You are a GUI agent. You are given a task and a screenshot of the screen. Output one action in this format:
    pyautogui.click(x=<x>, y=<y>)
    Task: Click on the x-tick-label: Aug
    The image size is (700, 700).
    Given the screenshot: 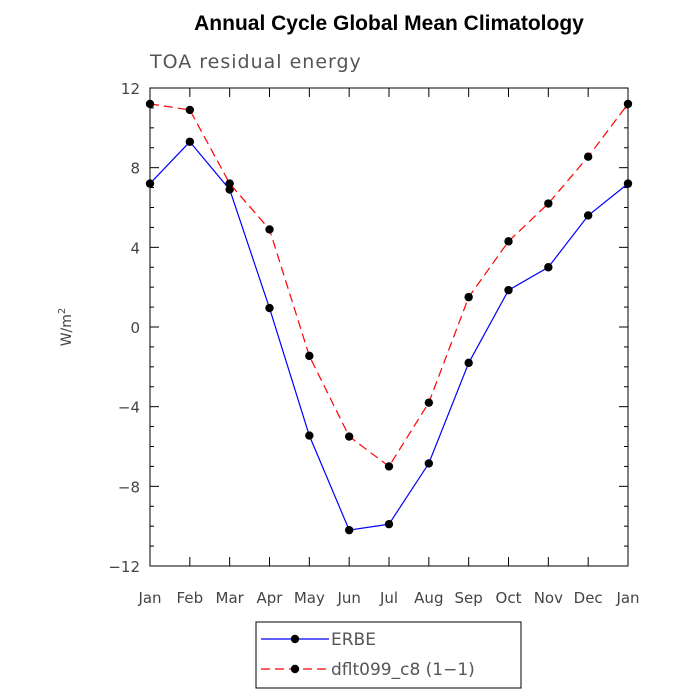 What is the action you would take?
    pyautogui.click(x=428, y=598)
    